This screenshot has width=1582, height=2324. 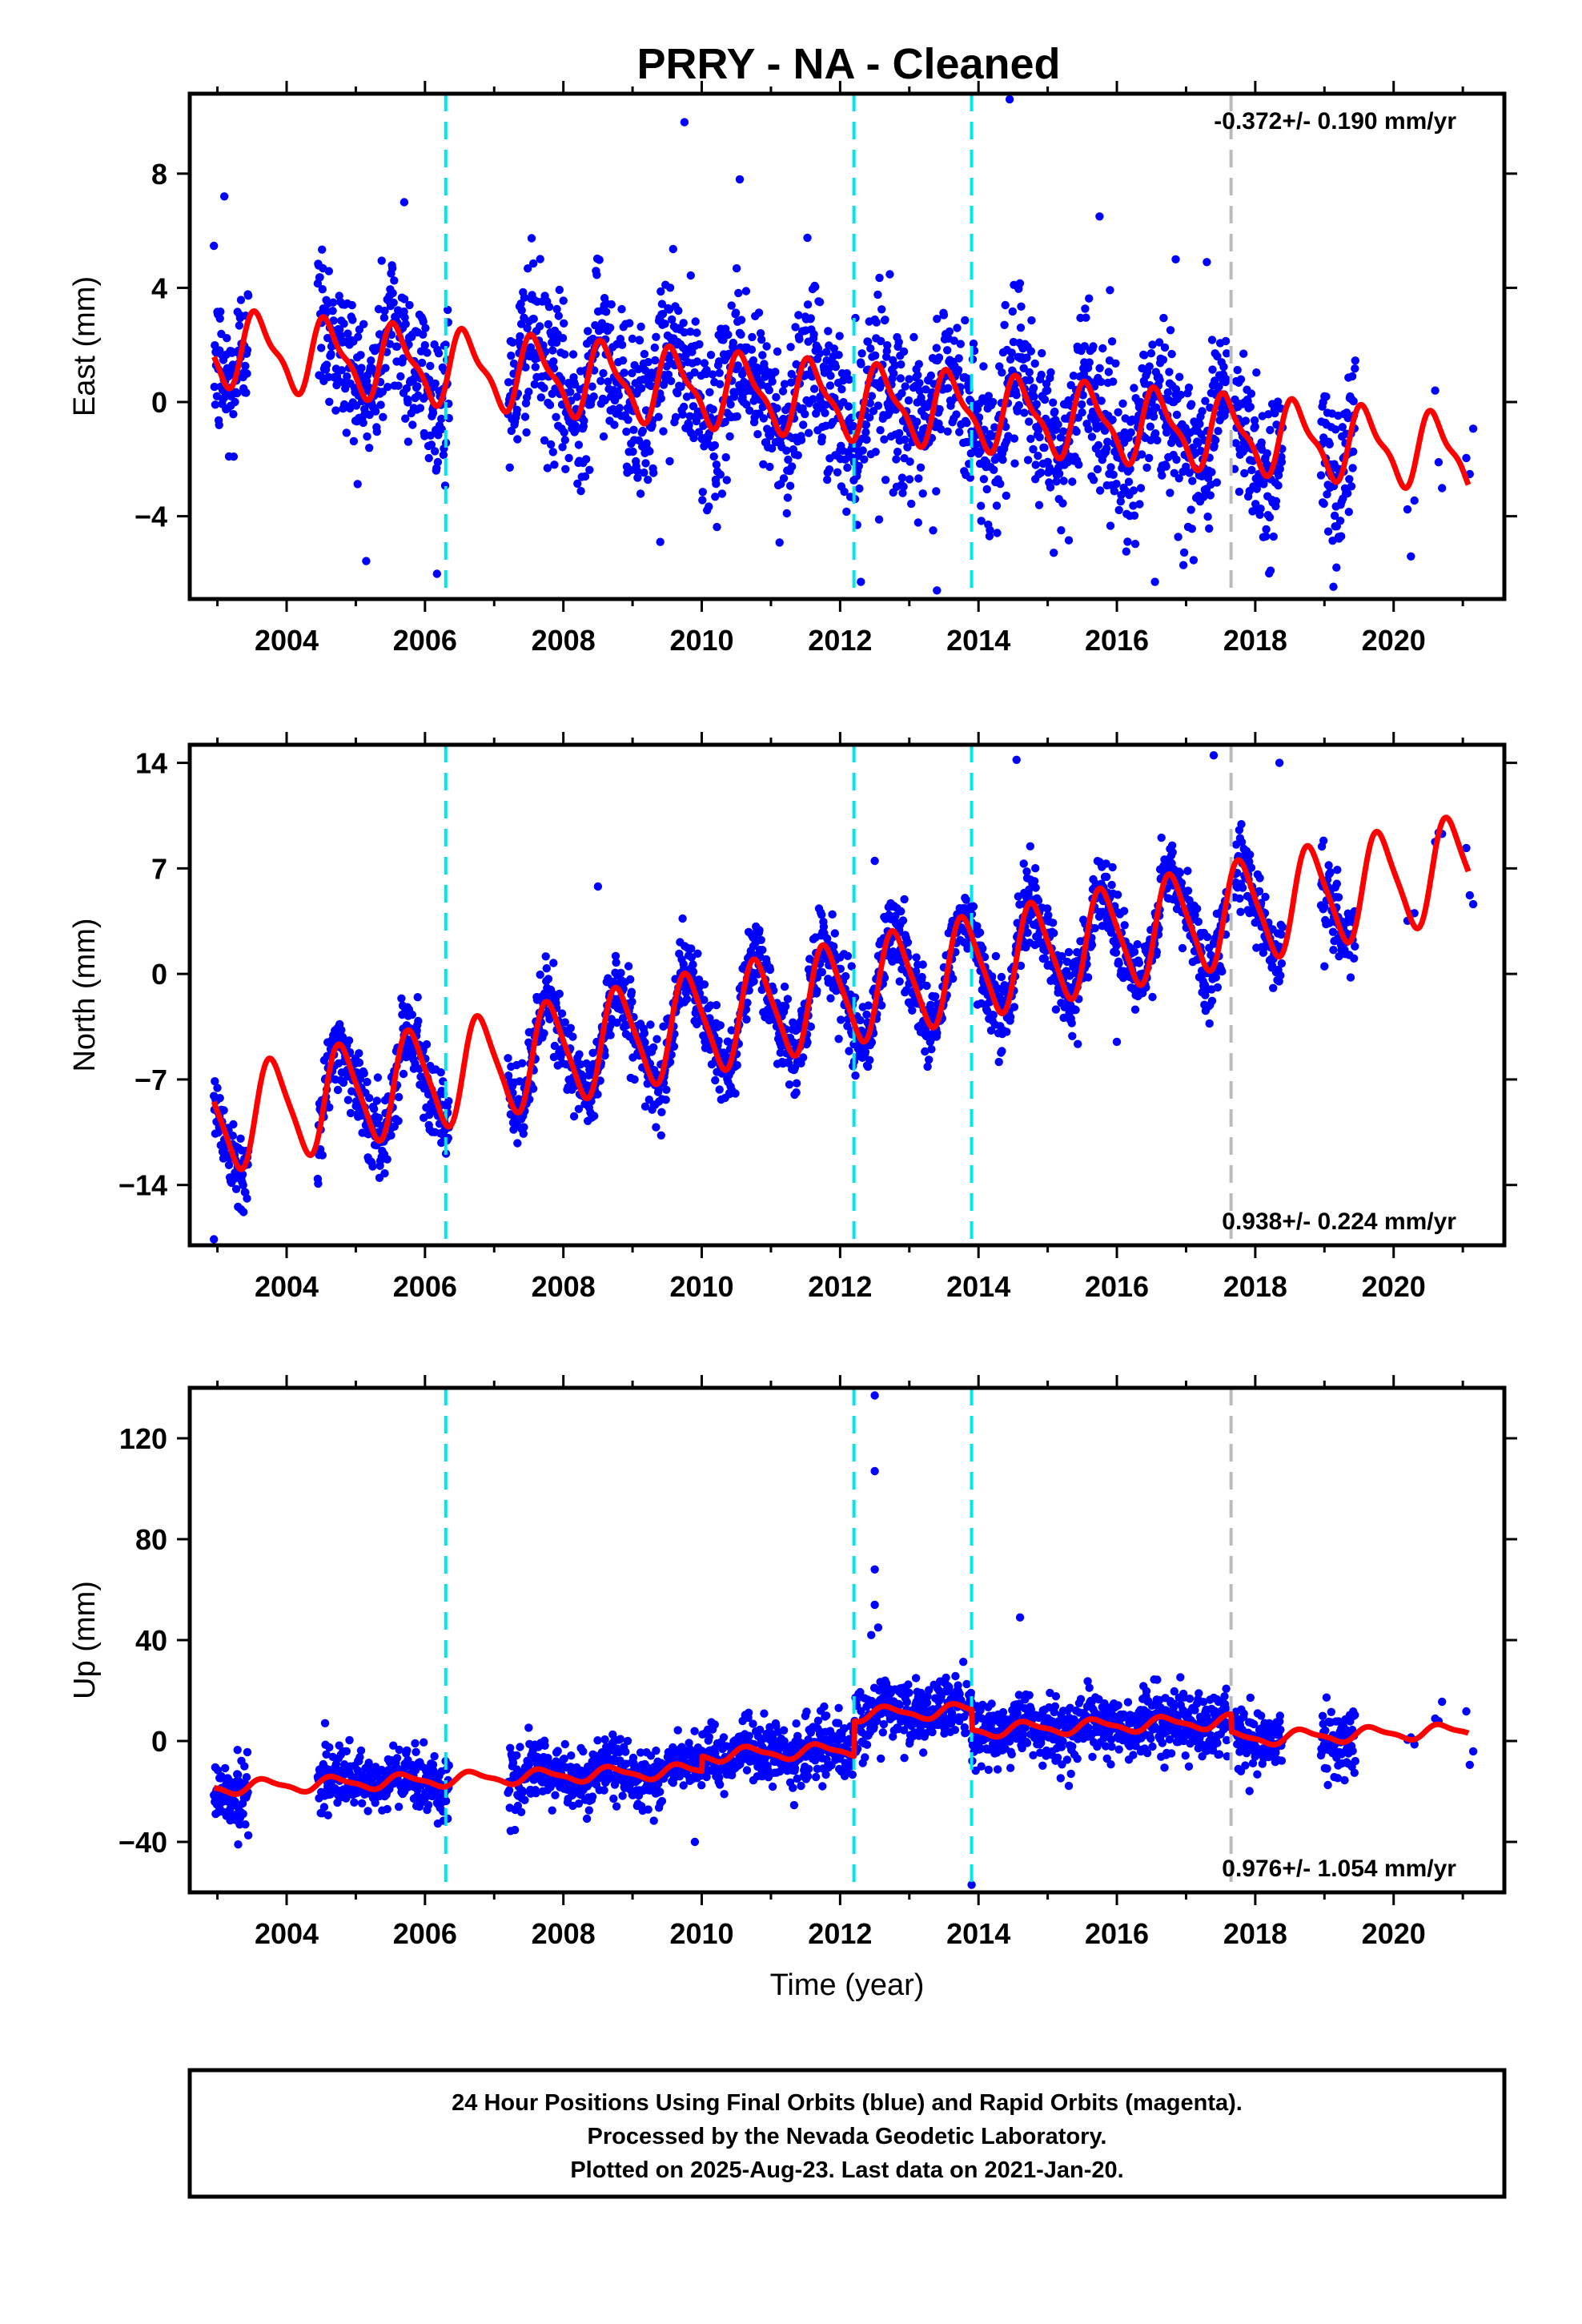 What do you see at coordinates (151, 517) in the screenshot?
I see `y-tick-label: −4` at bounding box center [151, 517].